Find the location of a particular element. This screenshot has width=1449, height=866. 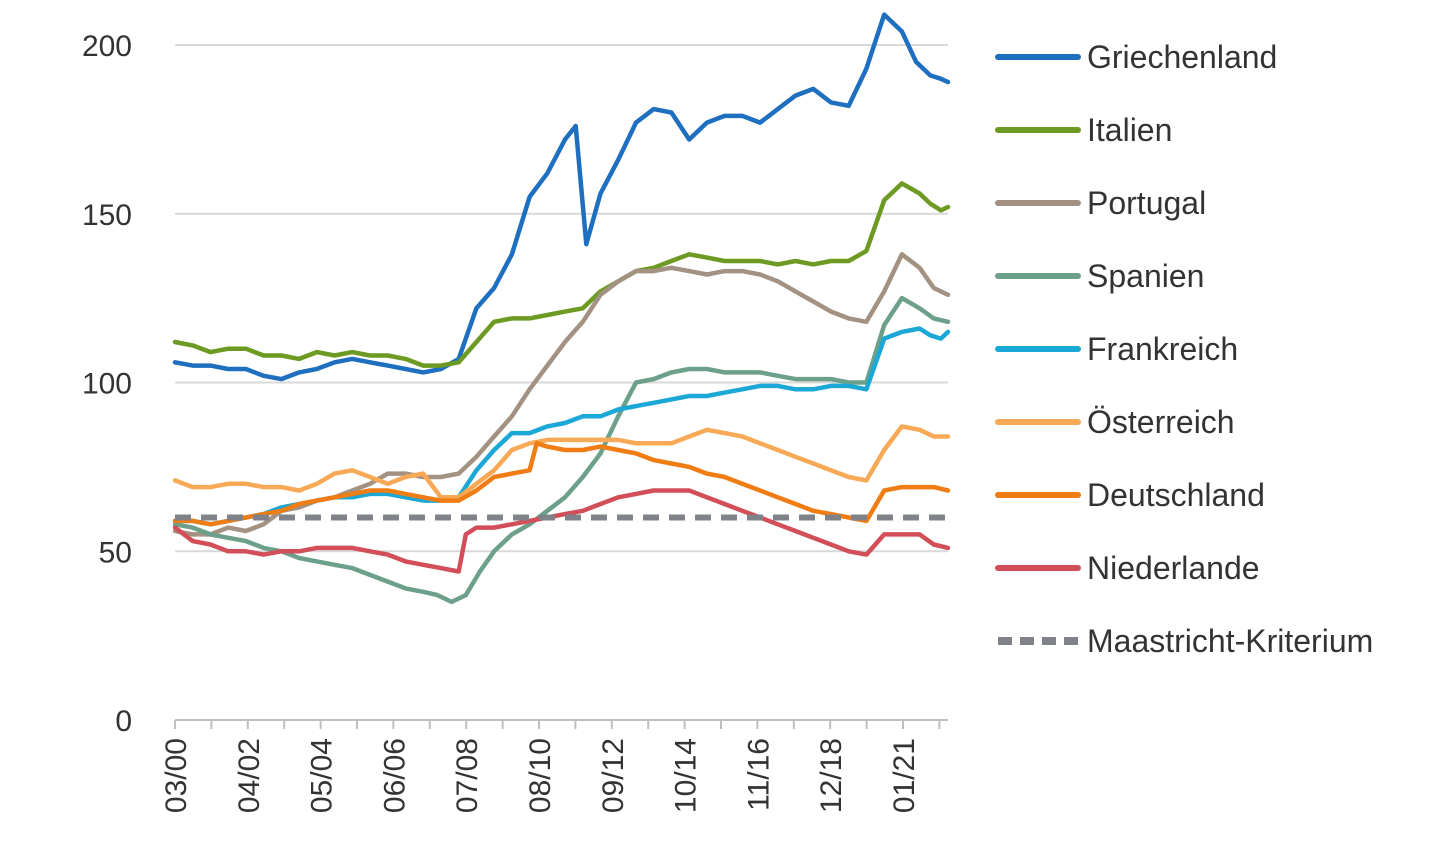

legend-label-maastricht-kriterium: Maastricht-Kriterium is located at coordinates (1230, 641).